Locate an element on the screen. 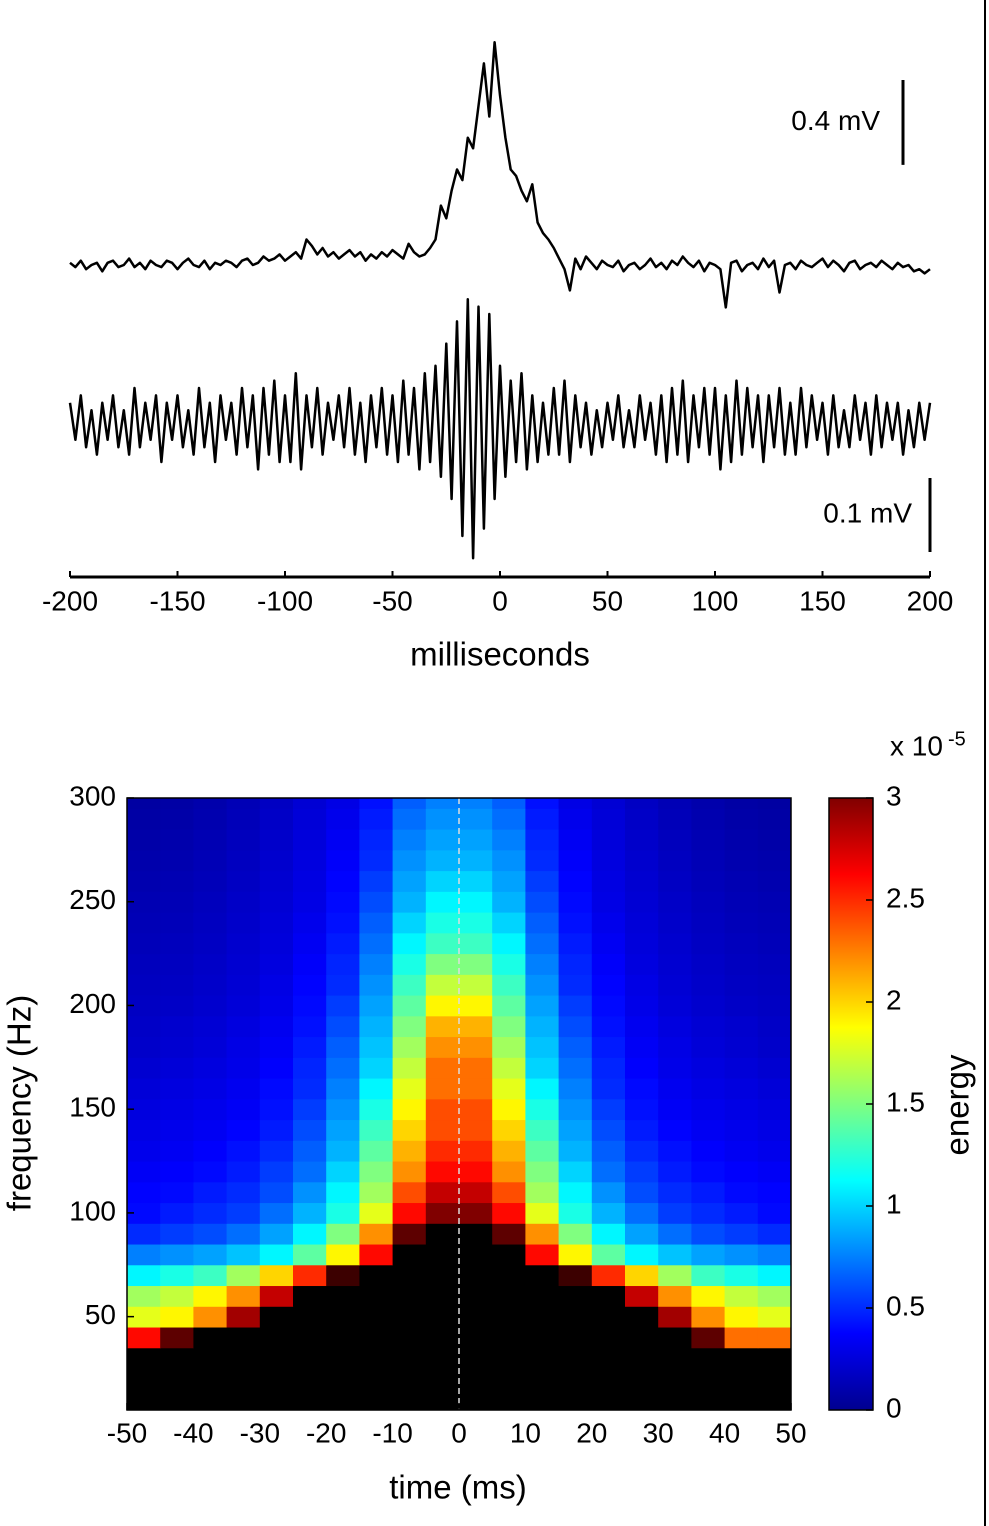 The width and height of the screenshot is (989, 1526). x-axis-label: milliseconds is located at coordinates (500, 654).